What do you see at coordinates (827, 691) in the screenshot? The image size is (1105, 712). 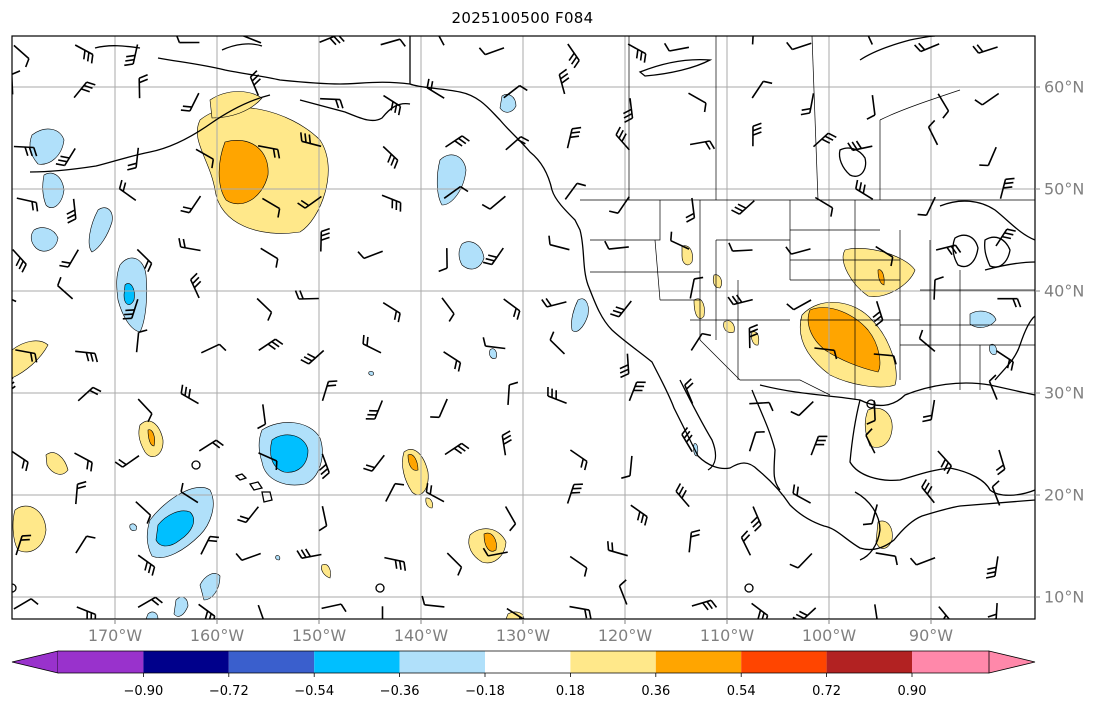 I see `colorbar-label: 0.72` at bounding box center [827, 691].